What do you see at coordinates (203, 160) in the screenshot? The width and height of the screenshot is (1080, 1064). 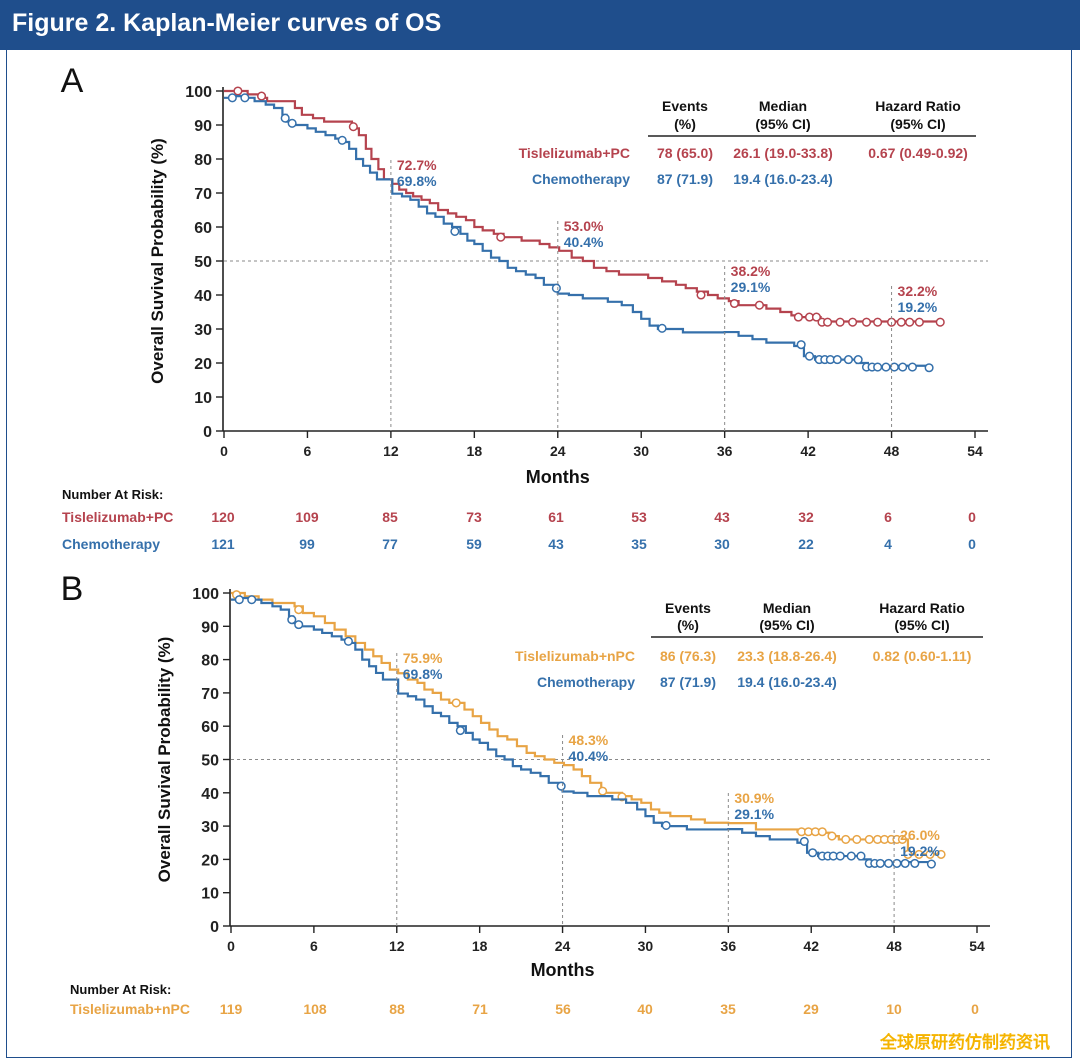 I see `y-tick-label: 80` at bounding box center [203, 160].